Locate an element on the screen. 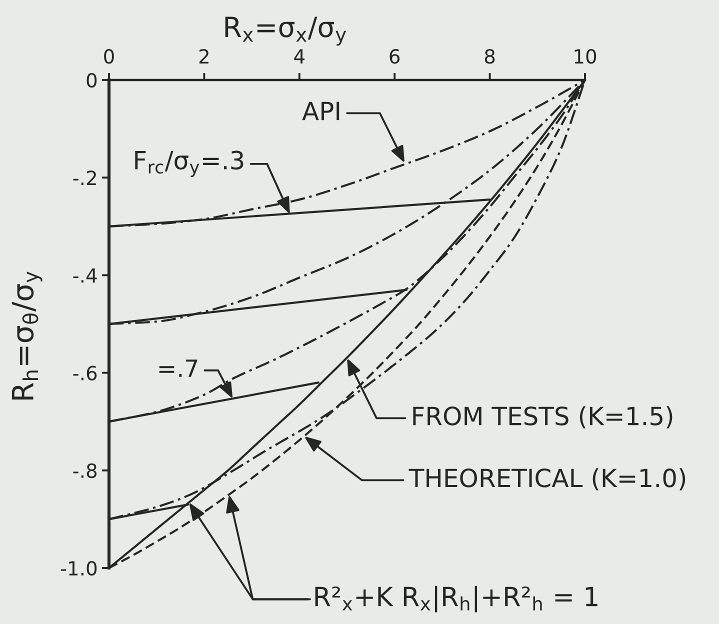 This screenshot has width=719, height=624. y-tick-label: -.2 is located at coordinates (84, 177).